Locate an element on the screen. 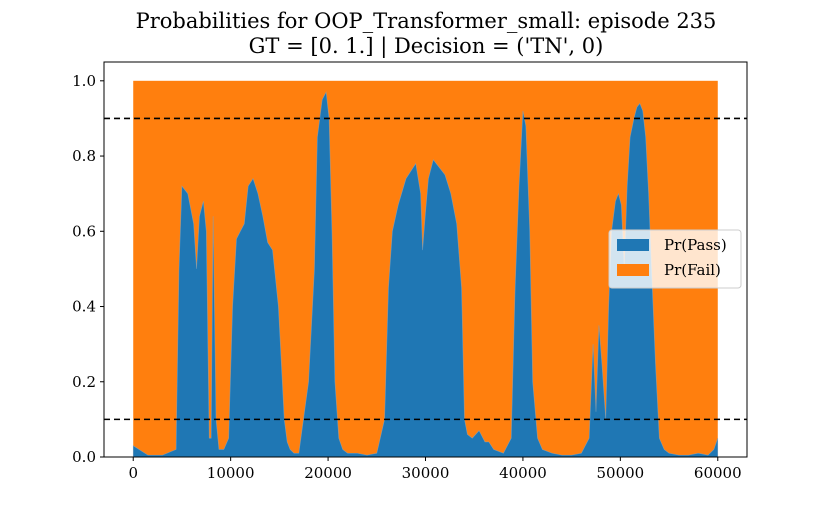 Image resolution: width=830 pixels, height=518 pixels. y-tick-label: 0.6 is located at coordinates (84, 231).